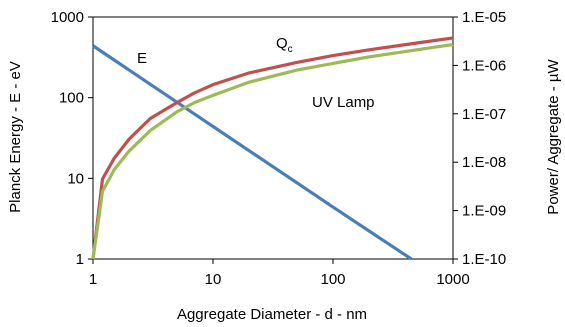  I want to click on left-y-tick-label: 10, so click(75, 178).